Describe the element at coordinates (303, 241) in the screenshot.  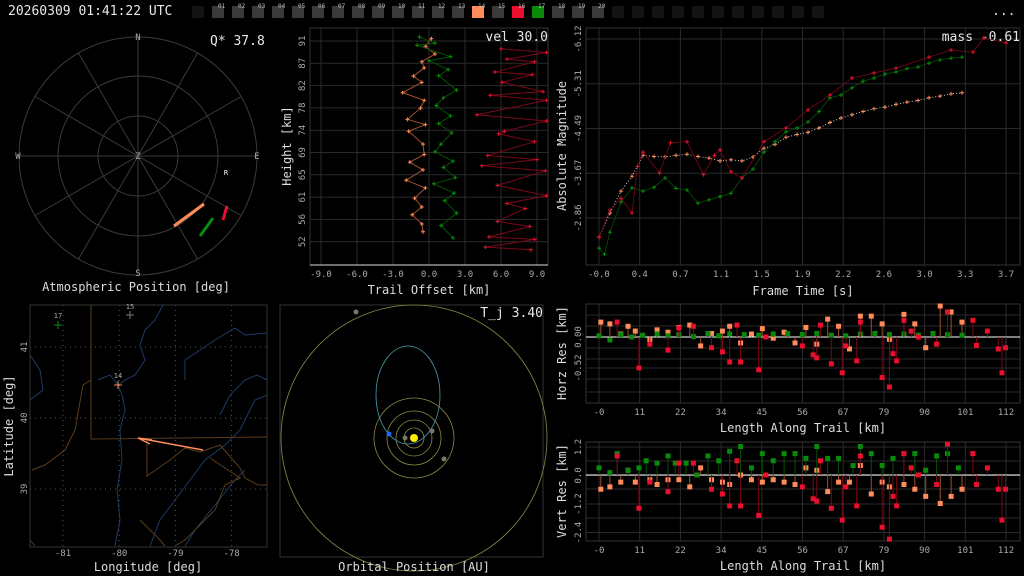
I see `height-ytick: 52` at that location.